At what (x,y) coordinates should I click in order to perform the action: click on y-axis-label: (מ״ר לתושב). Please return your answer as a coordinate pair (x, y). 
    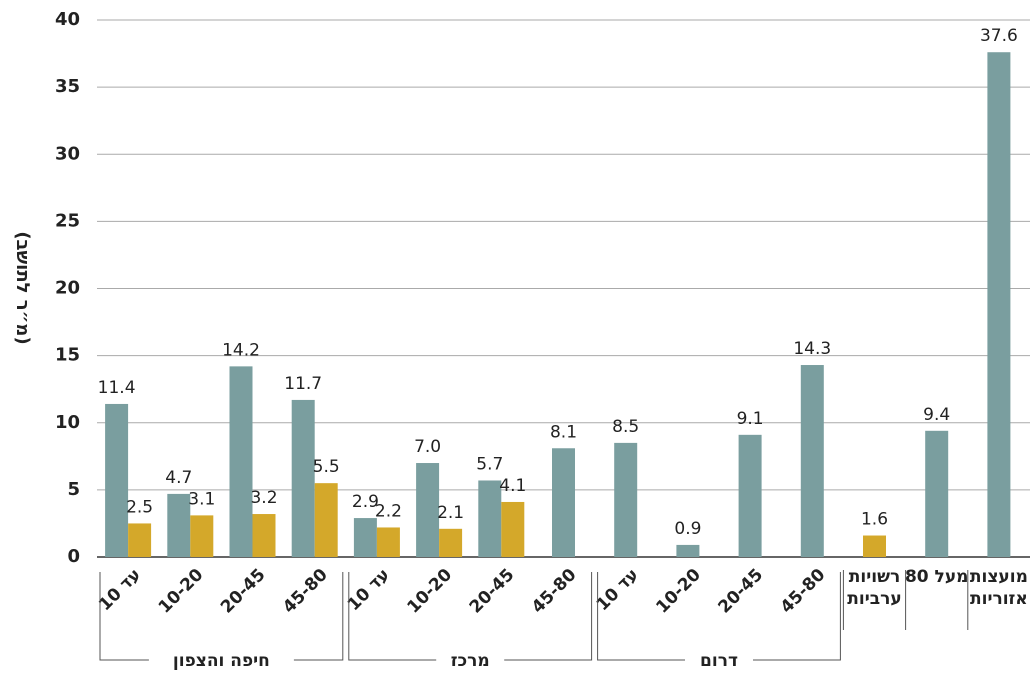
    Looking at the image, I should click on (22, 287).